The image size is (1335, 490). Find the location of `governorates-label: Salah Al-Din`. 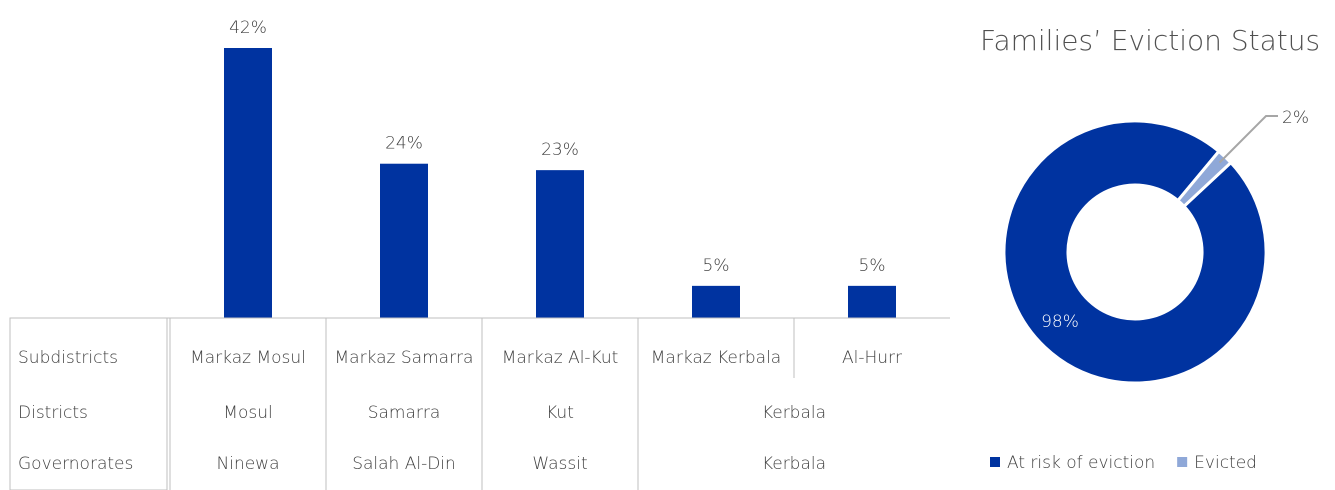

governorates-label: Salah Al-Din is located at coordinates (404, 464).